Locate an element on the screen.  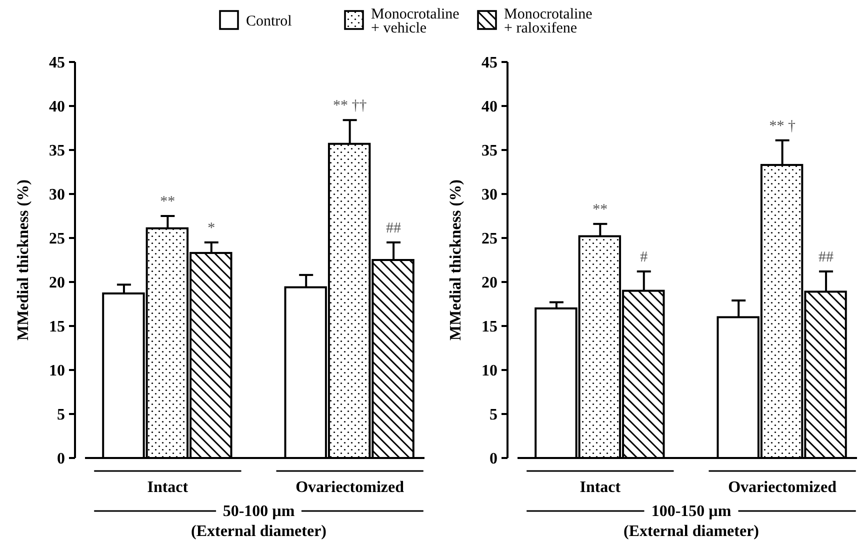
x-axis-title: 50-100 µm (External diameter) is located at coordinates (258, 521).